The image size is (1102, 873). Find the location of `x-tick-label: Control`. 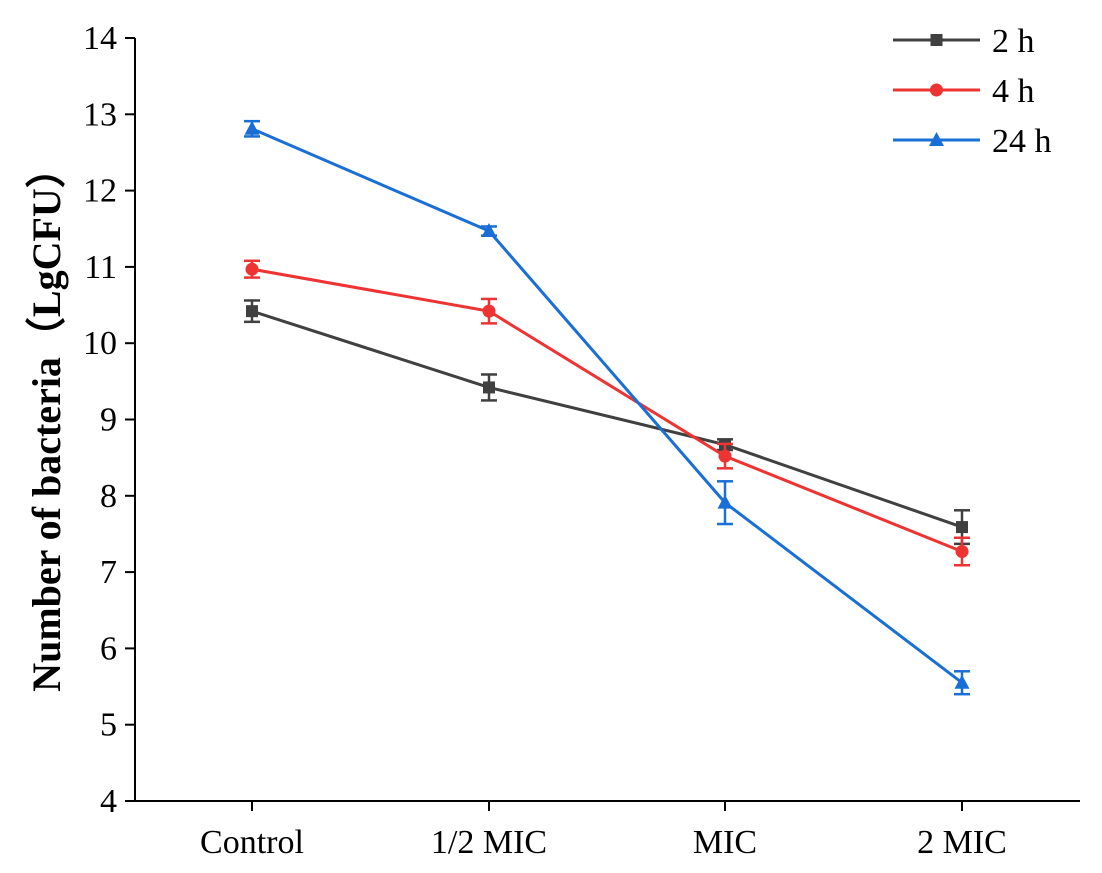

x-tick-label: Control is located at coordinates (252, 842).